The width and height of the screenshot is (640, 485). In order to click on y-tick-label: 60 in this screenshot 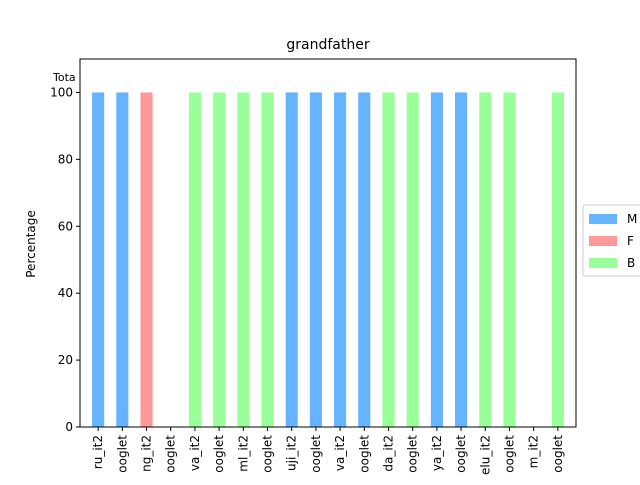, I will do `click(65, 226)`.